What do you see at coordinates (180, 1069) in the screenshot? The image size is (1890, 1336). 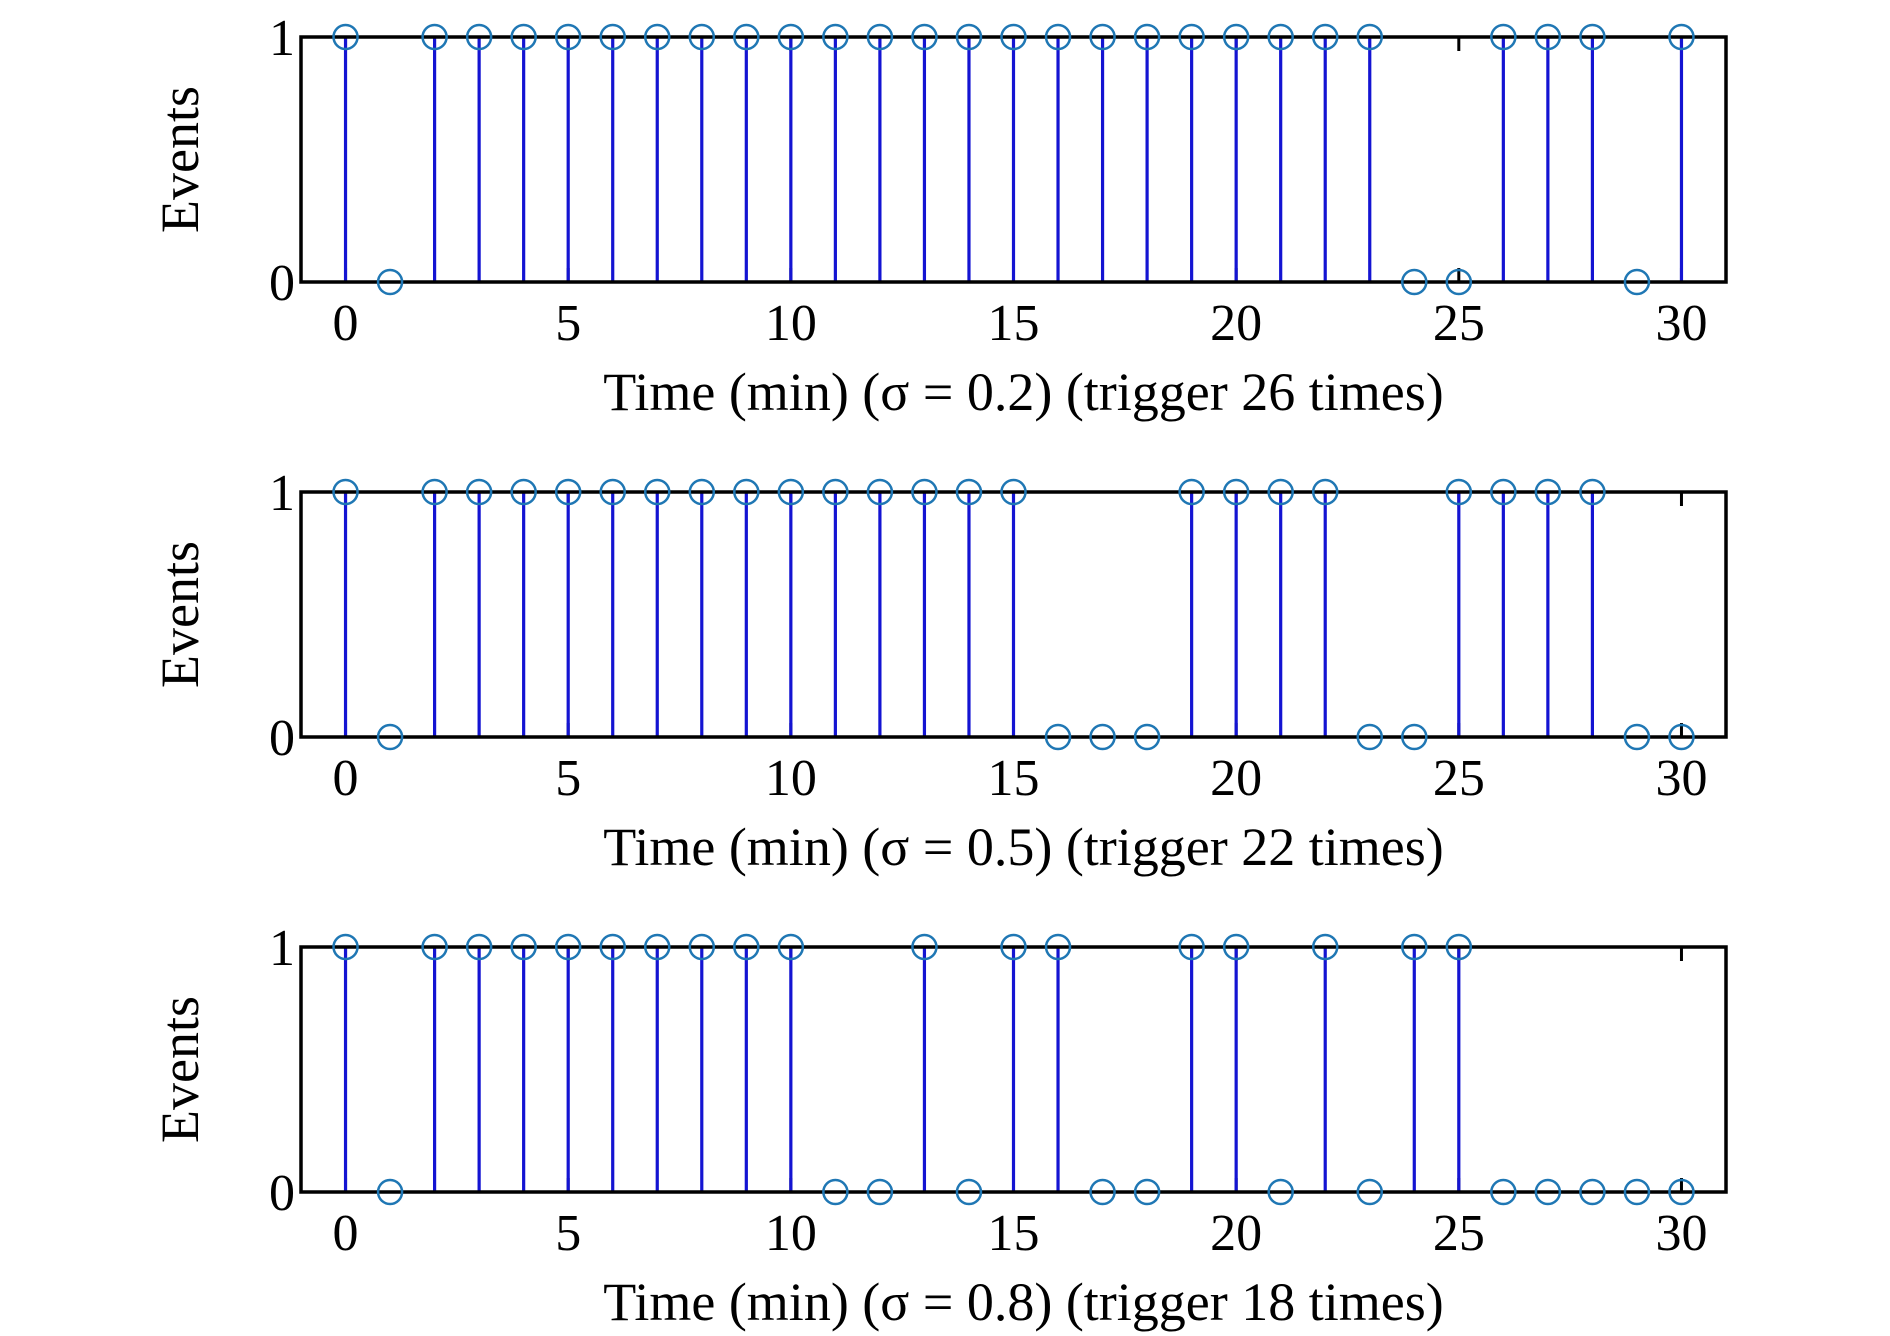 I see `y-axis-label: Events` at bounding box center [180, 1069].